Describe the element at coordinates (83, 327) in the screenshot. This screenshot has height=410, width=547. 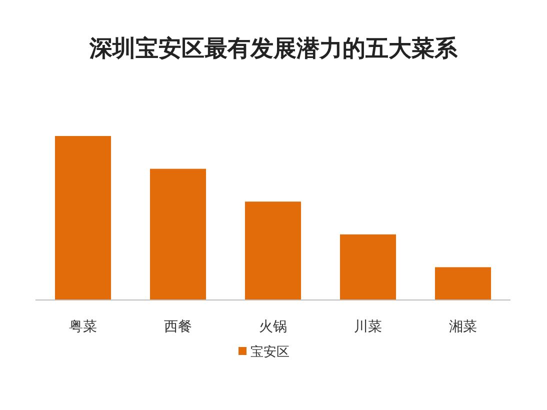
I see `x-tick-label: 粤菜` at that location.